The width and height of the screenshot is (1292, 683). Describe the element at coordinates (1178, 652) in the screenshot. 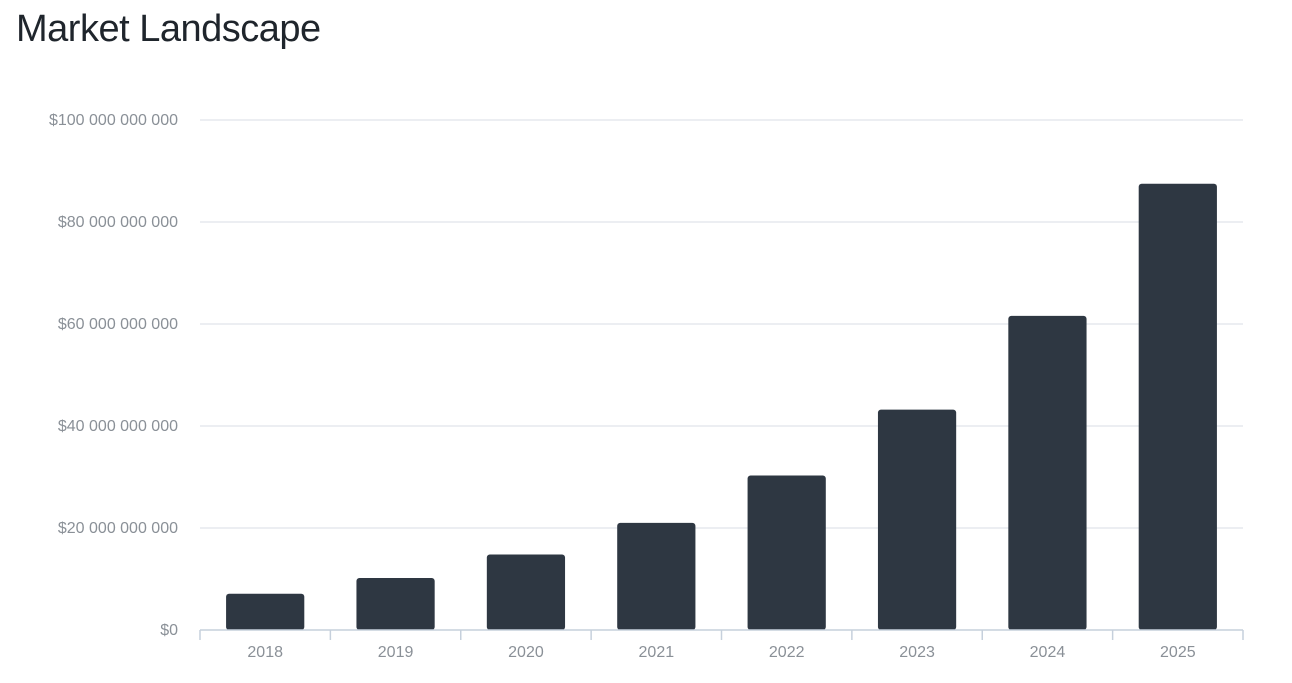

I see `x-tick-label: 2025` at that location.